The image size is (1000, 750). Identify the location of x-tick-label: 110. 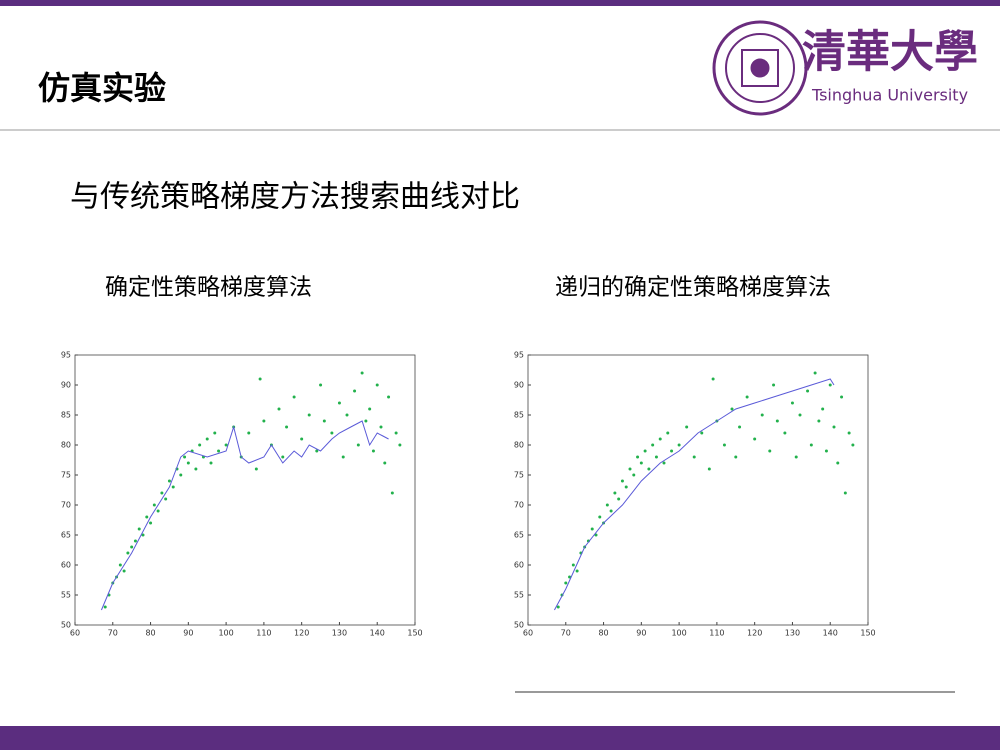
(716, 633).